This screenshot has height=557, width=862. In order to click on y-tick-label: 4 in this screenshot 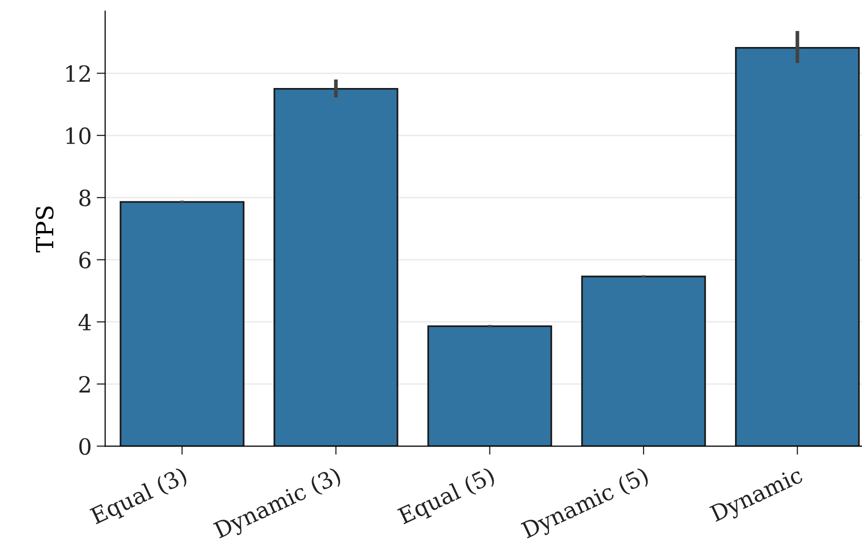, I will do `click(84, 322)`.